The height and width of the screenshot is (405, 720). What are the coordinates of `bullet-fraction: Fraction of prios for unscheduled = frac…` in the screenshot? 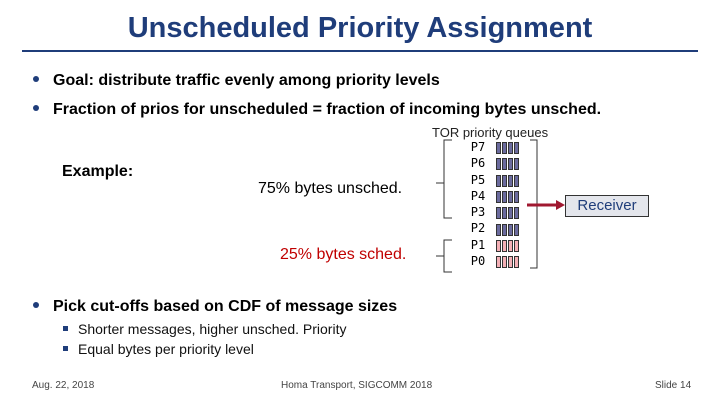 It's located at (317, 110).